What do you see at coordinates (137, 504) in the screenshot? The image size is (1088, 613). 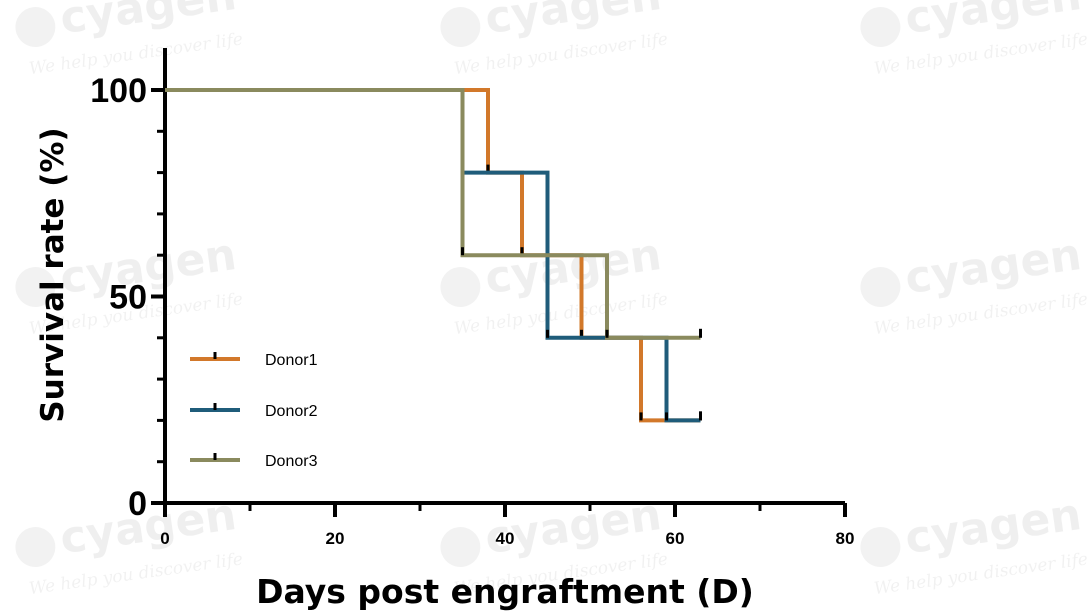 I see `y-tick-label: 0` at bounding box center [137, 504].